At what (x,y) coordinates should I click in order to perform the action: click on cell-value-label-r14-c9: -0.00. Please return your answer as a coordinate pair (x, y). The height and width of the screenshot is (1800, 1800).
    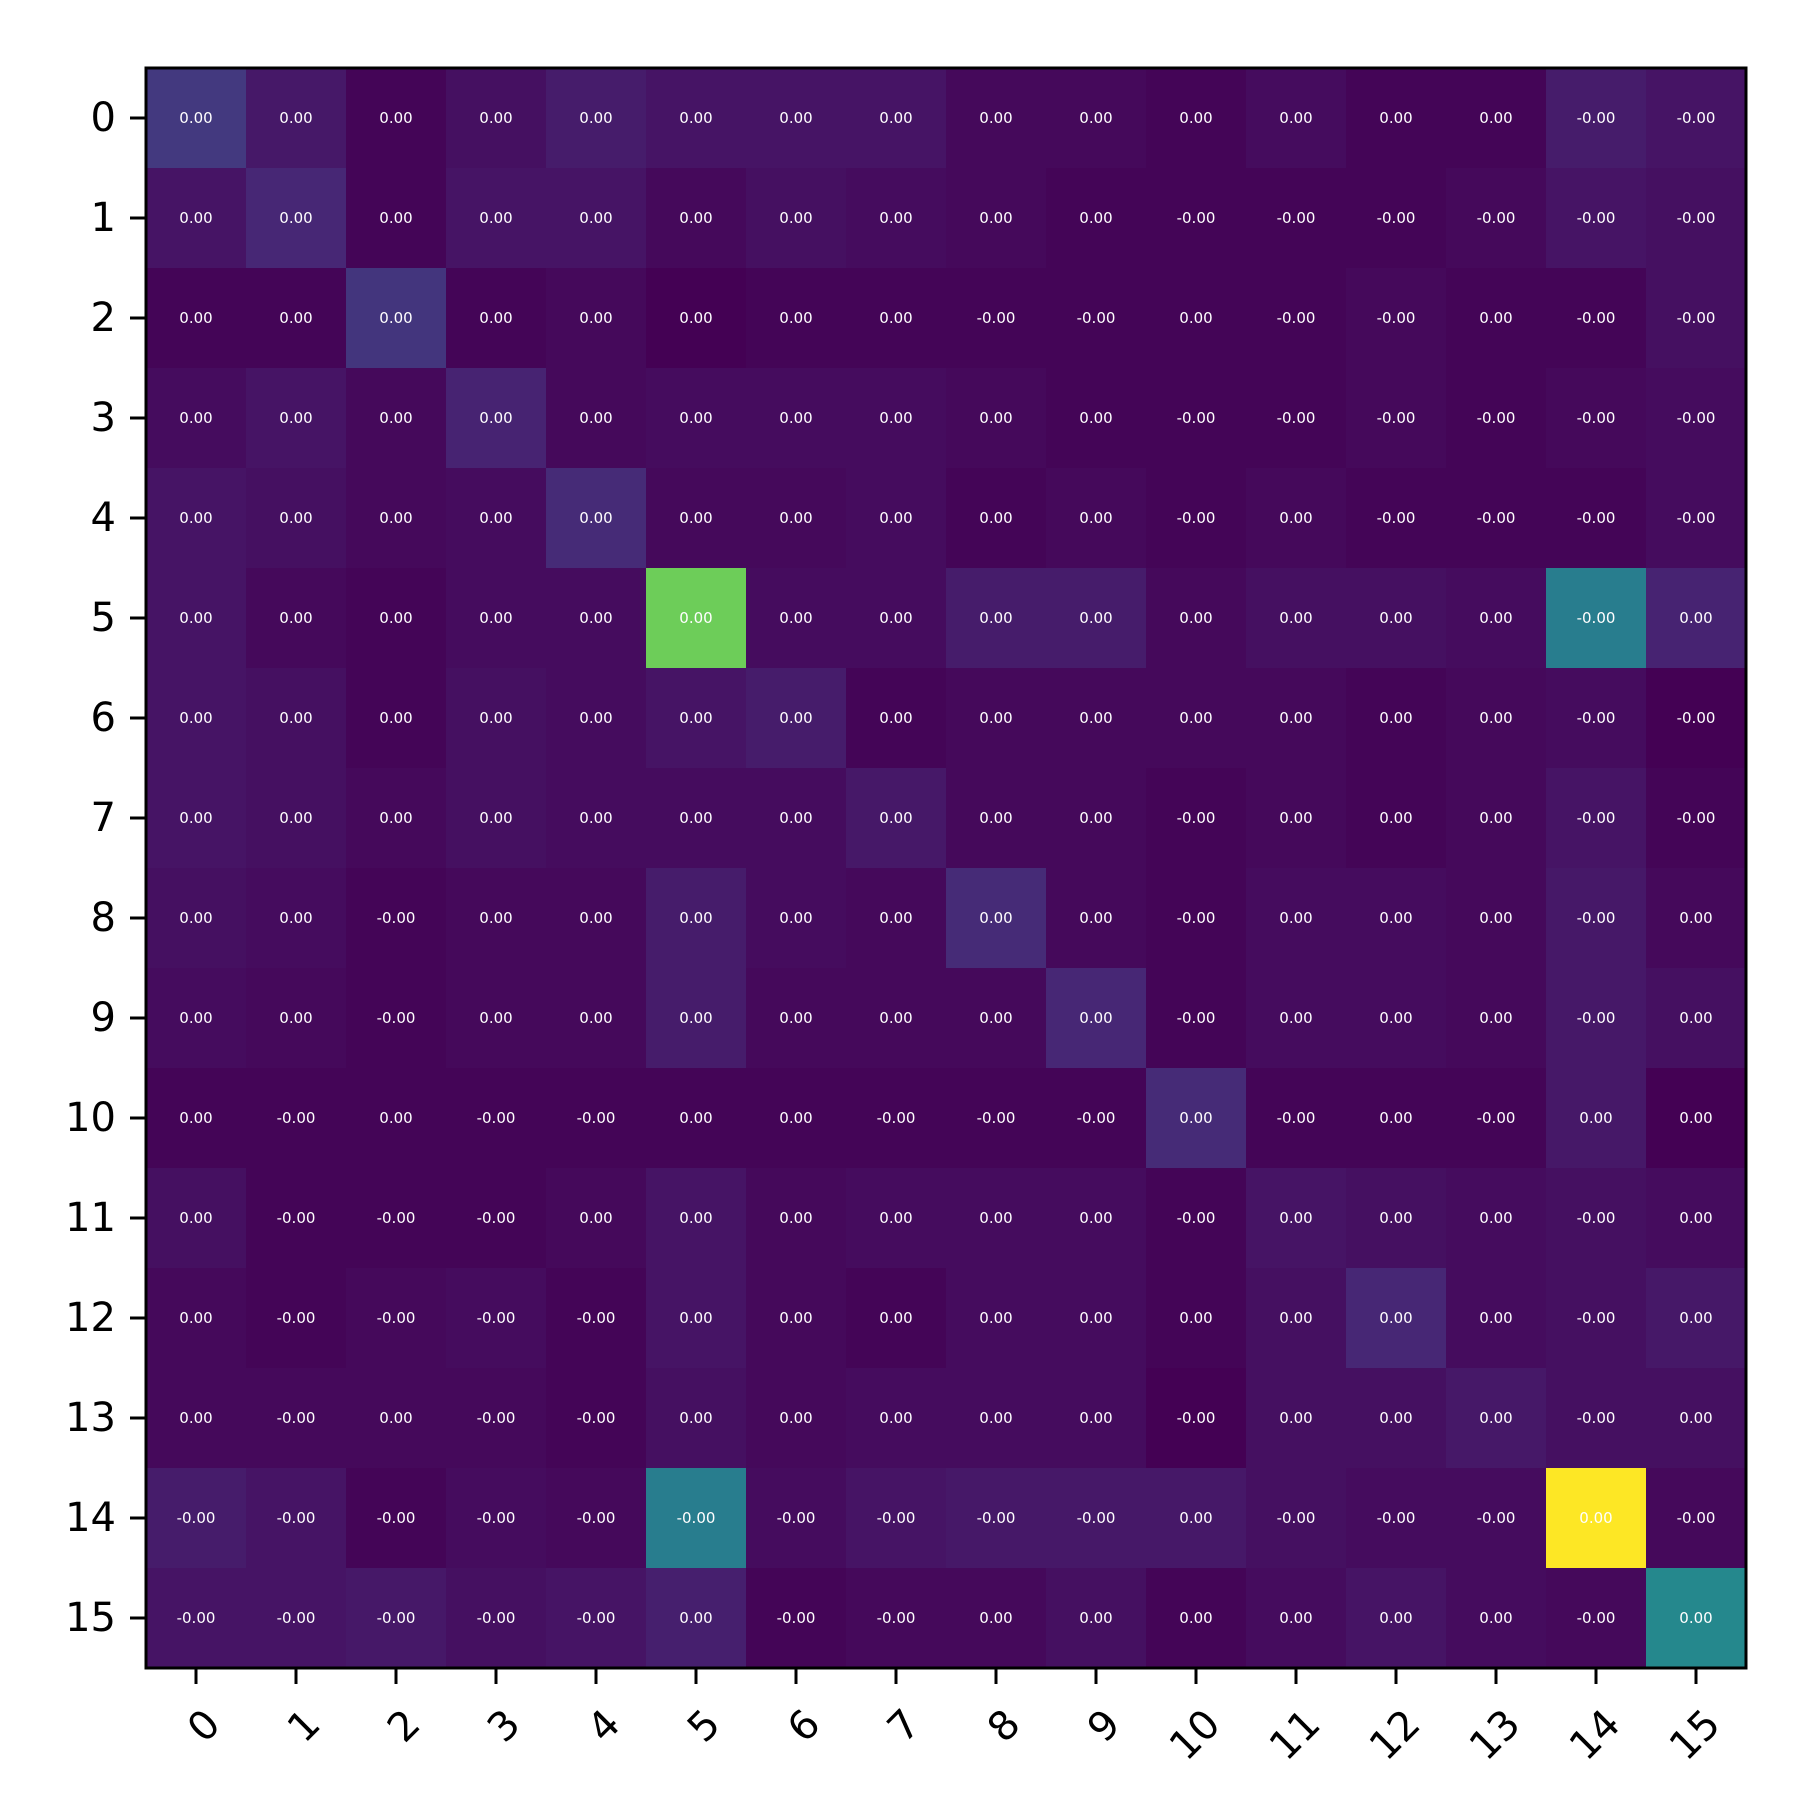
    Looking at the image, I should click on (1096, 1518).